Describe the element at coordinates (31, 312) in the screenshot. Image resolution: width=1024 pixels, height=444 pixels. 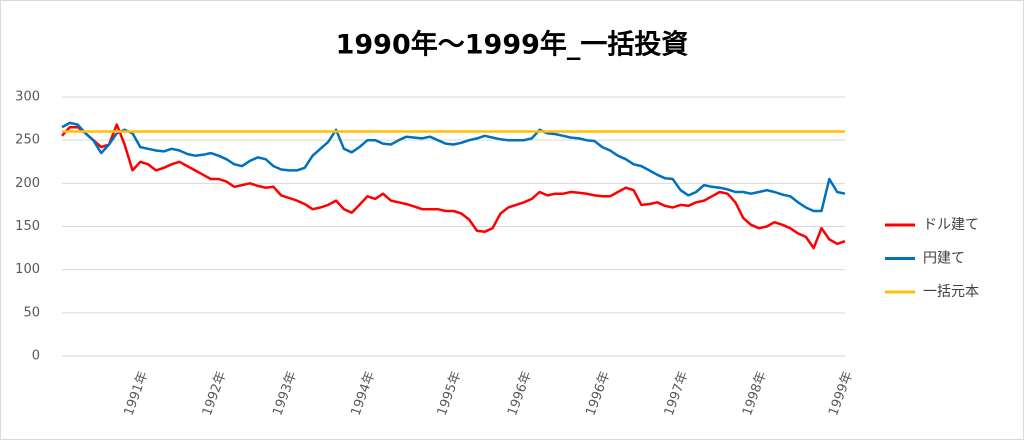
I see `y-tick-label: 50` at that location.